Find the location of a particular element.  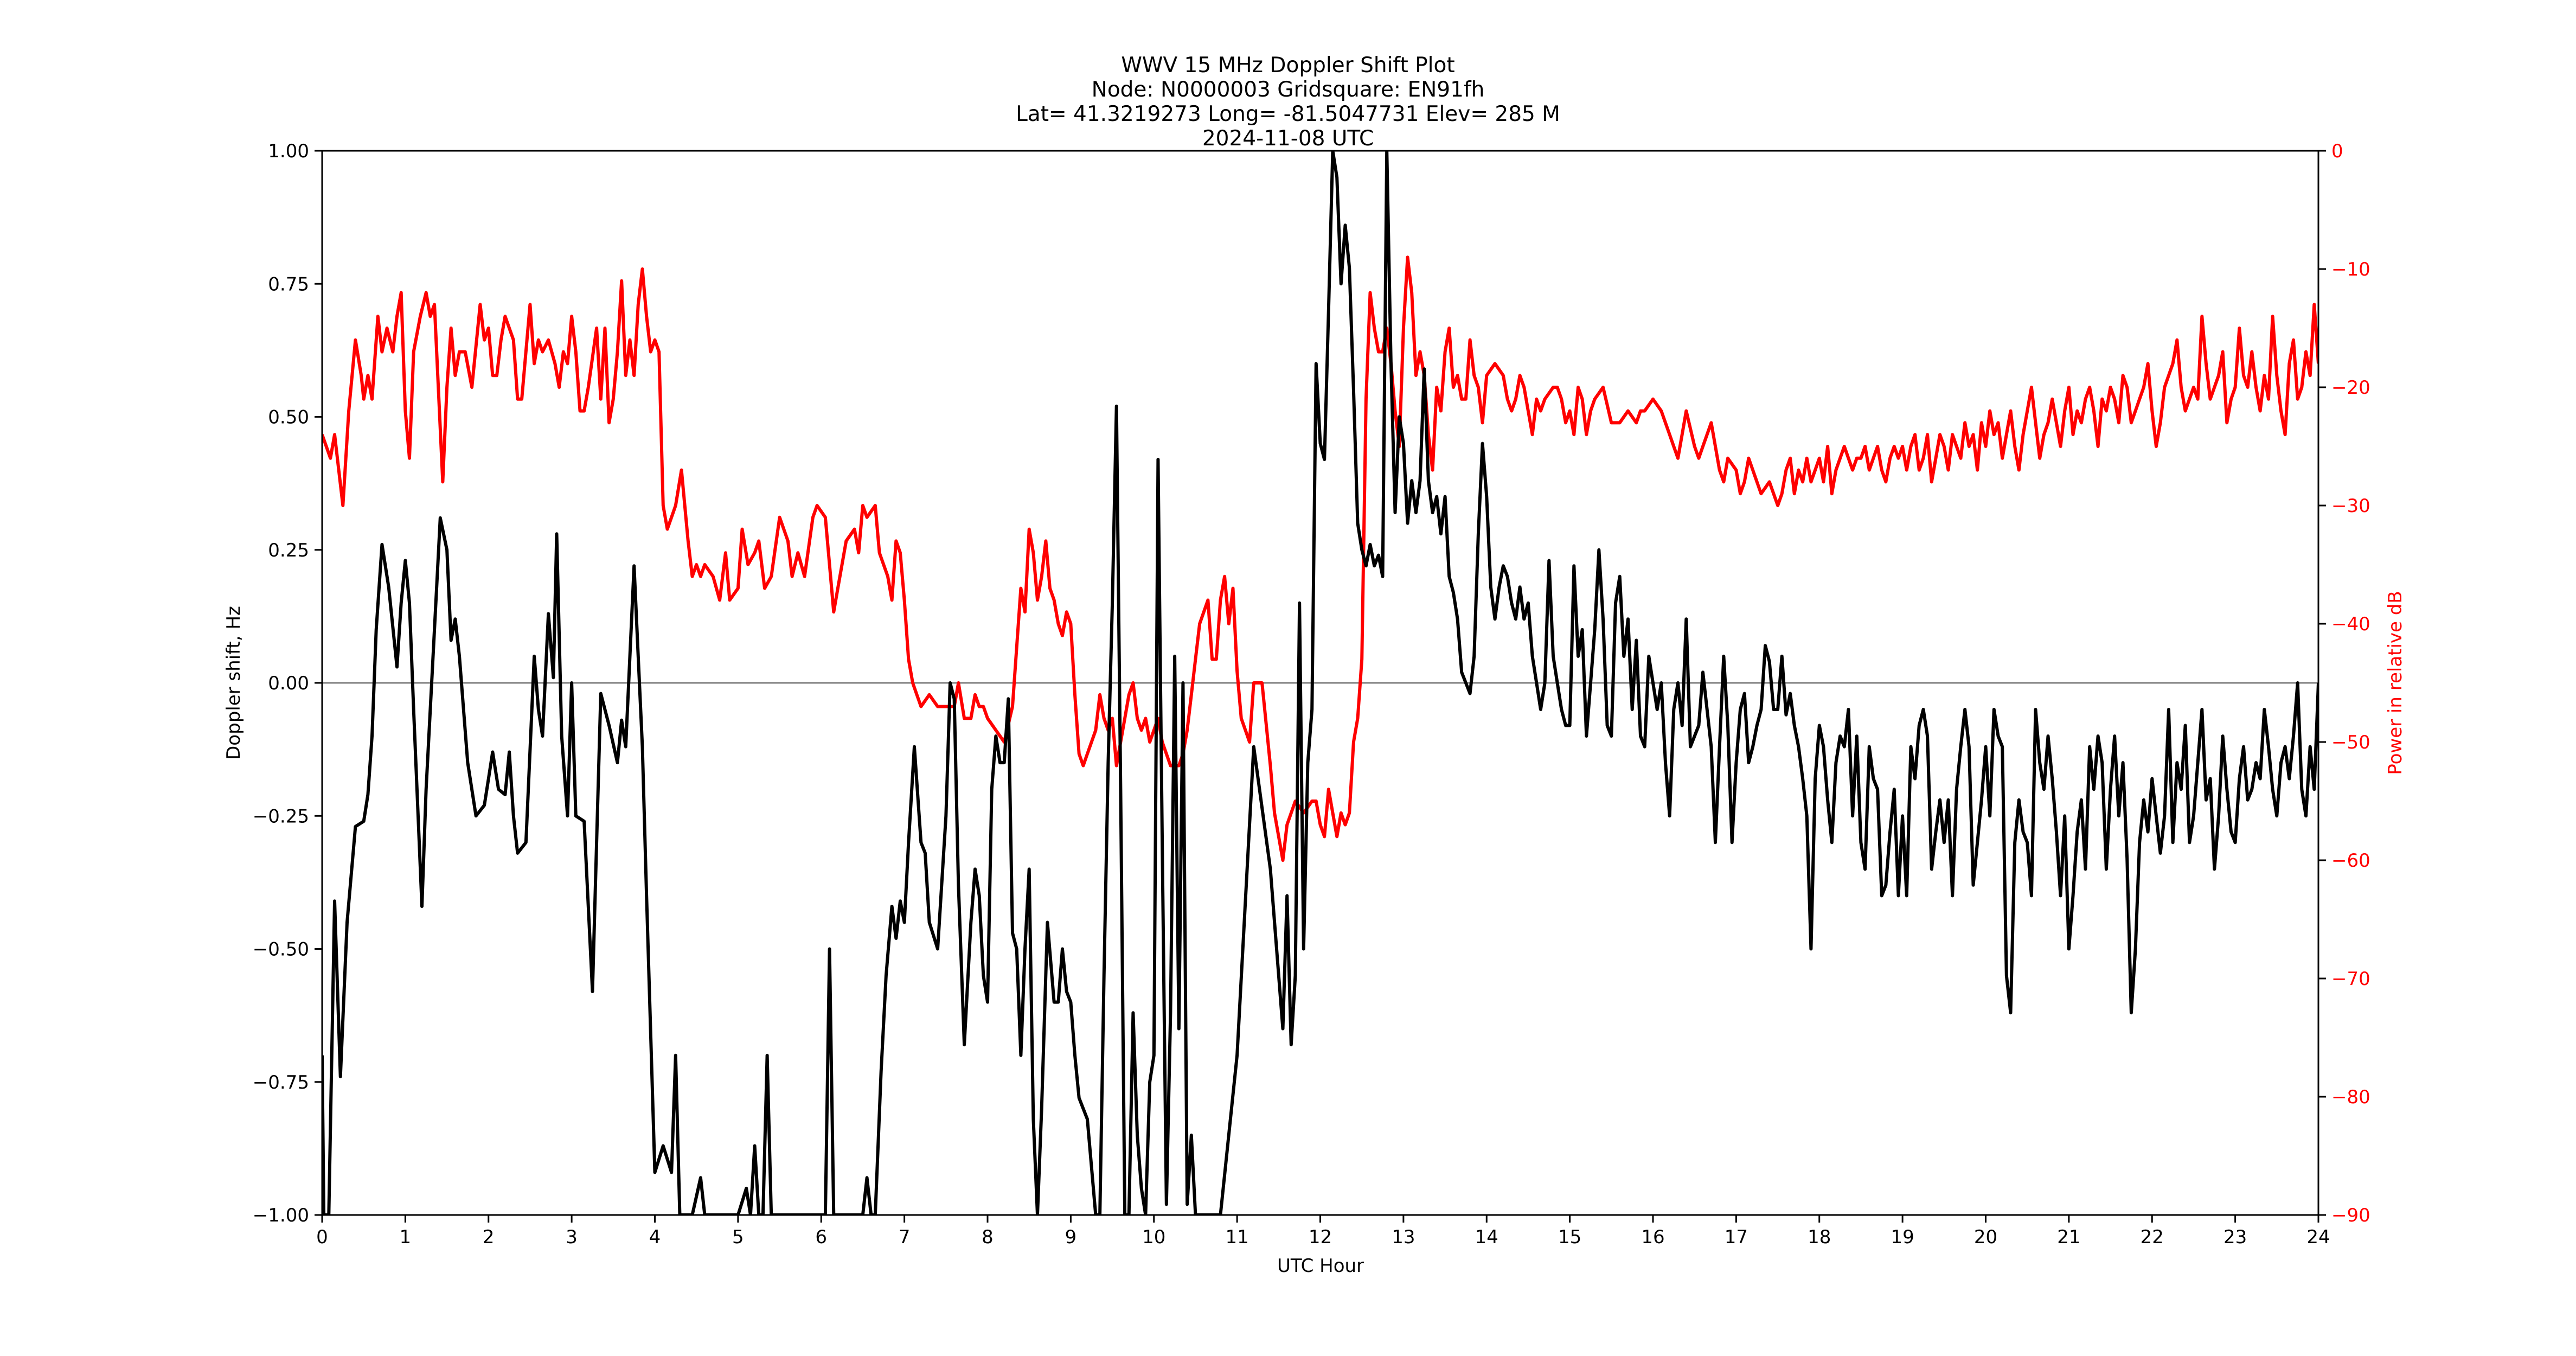

x-tick-label: 5 is located at coordinates (738, 1237).